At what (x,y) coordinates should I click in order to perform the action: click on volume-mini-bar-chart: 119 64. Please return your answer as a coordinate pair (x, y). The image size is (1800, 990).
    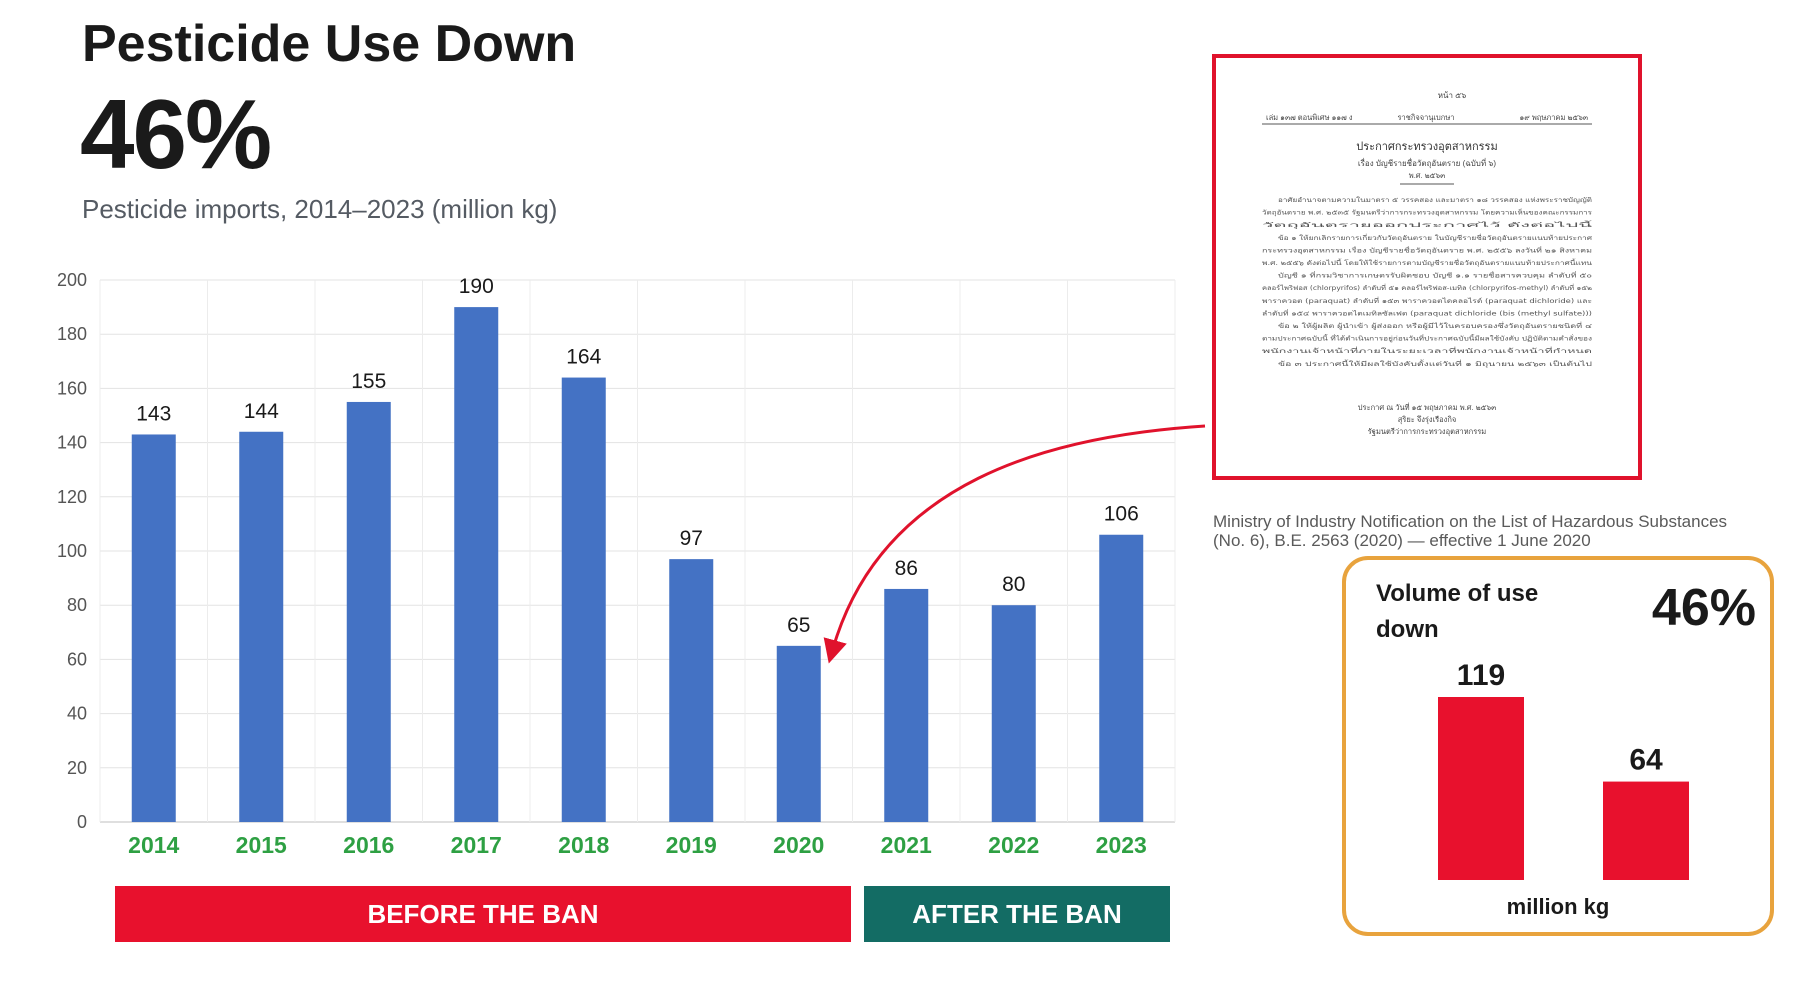
    Looking at the image, I should click on (1563, 769).